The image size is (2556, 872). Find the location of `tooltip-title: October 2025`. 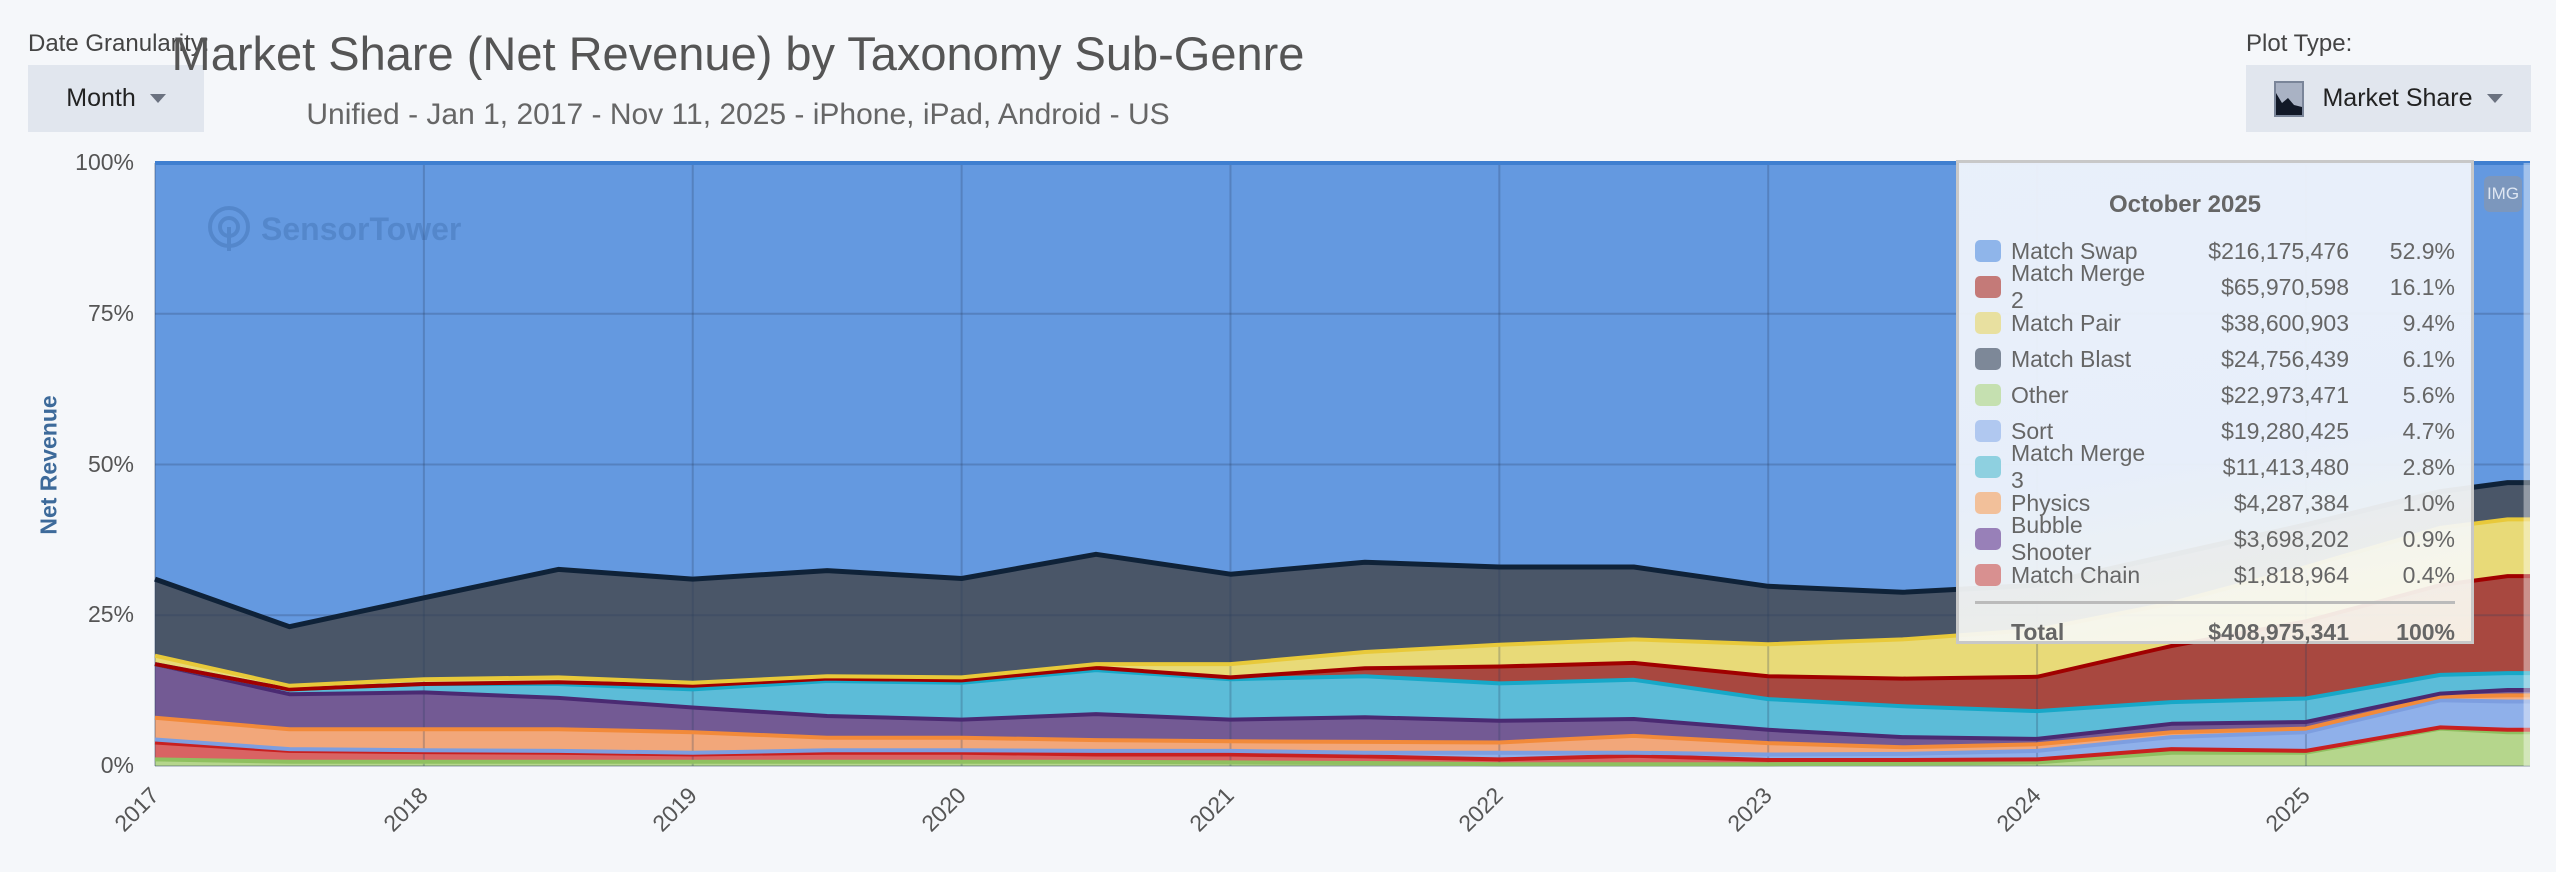

tooltip-title: October 2025 is located at coordinates (2185, 204).